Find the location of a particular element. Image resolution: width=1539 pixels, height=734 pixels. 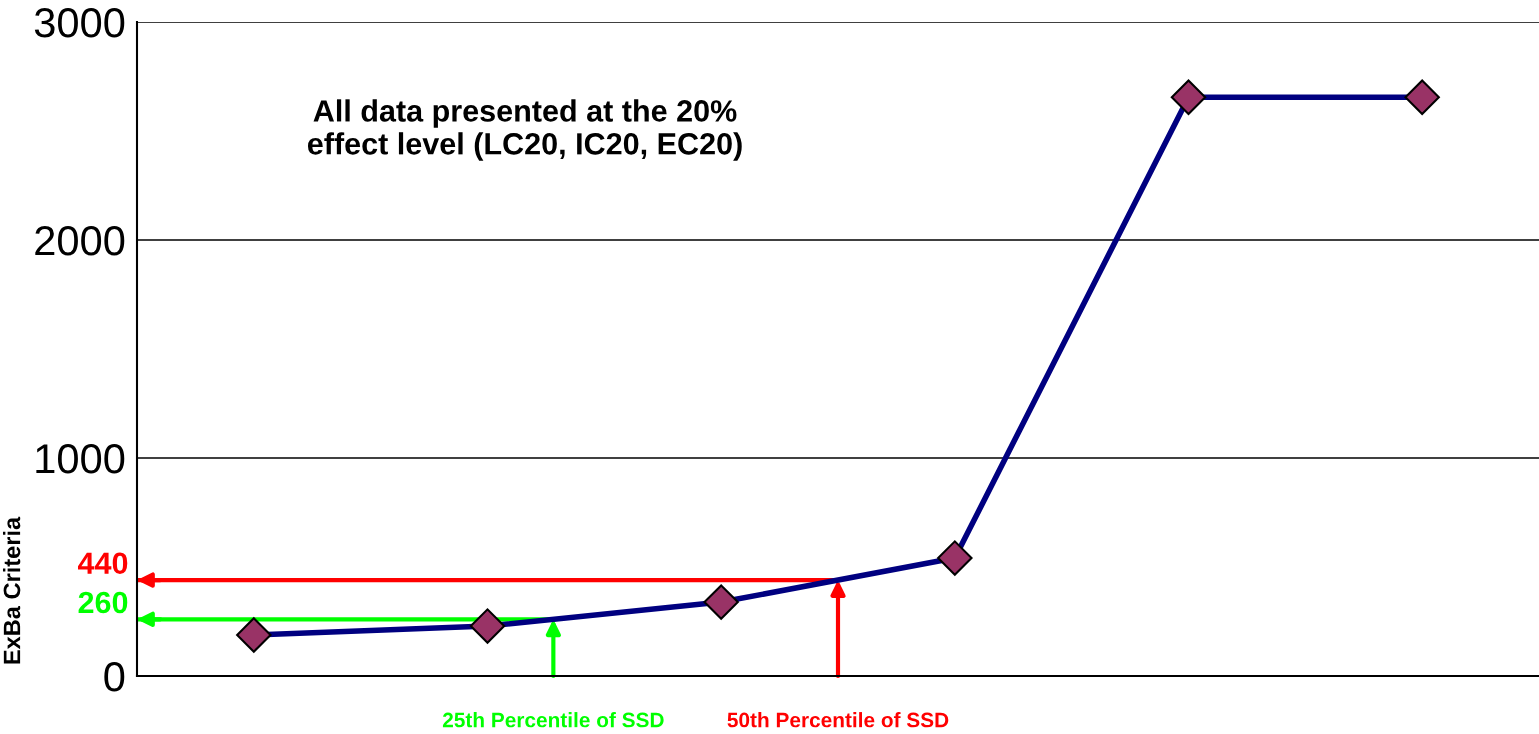

y-tick-label: 3000 is located at coordinates (79, 23).